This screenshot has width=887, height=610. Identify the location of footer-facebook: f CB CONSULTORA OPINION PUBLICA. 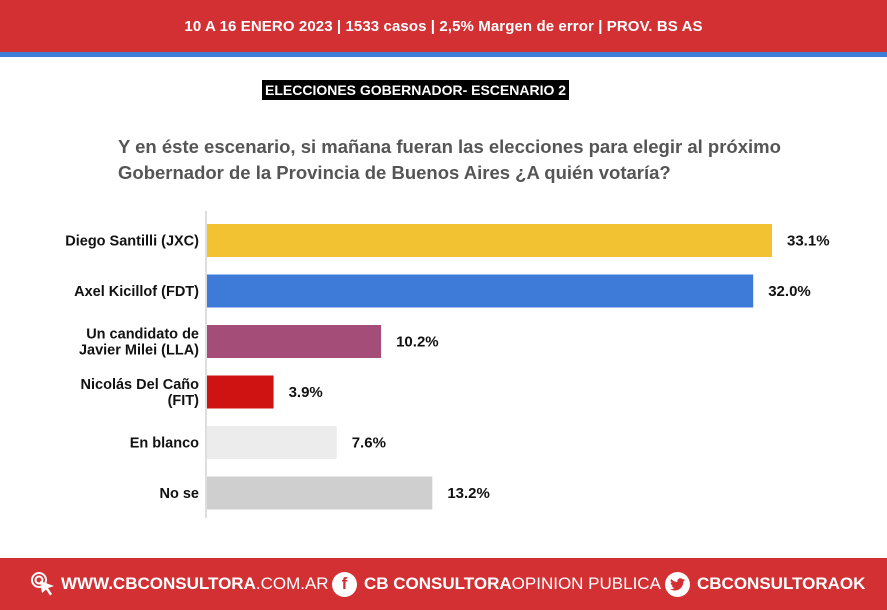
(496, 584).